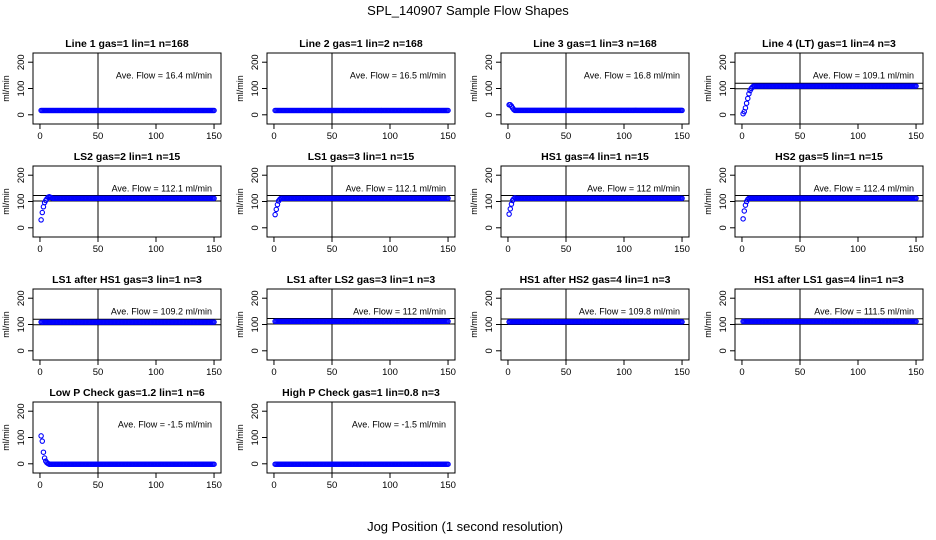 Image resolution: width=936 pixels, height=540 pixels. I want to click on average-flow-annotation: Ave. Flow = -1.5 ml/min, so click(399, 424).